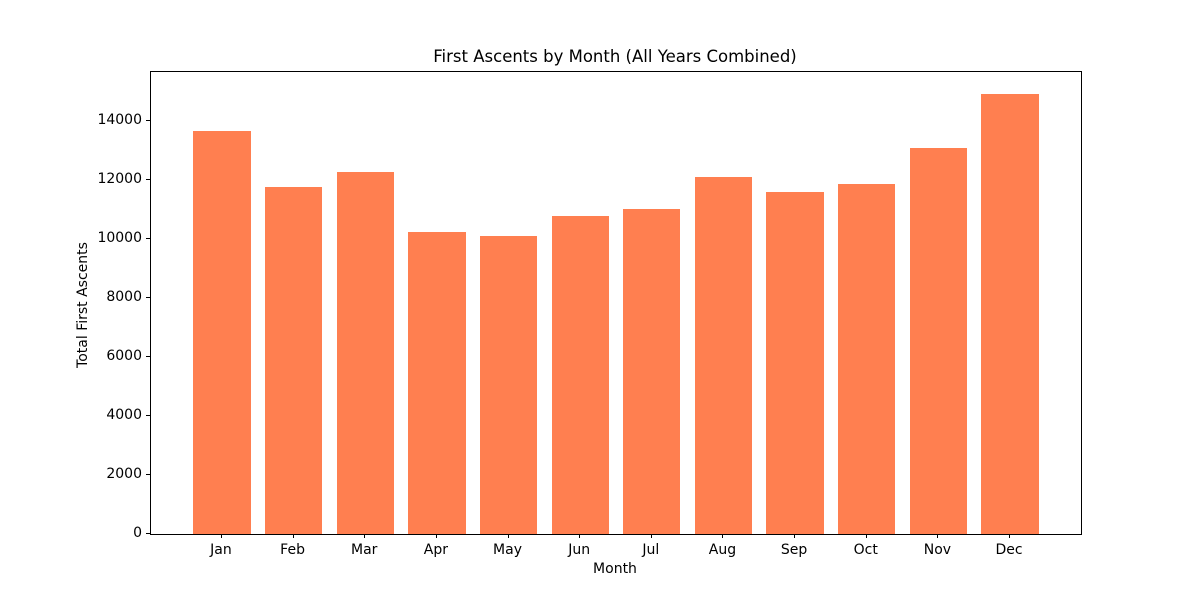  I want to click on x-axis-label: Month, so click(615, 569).